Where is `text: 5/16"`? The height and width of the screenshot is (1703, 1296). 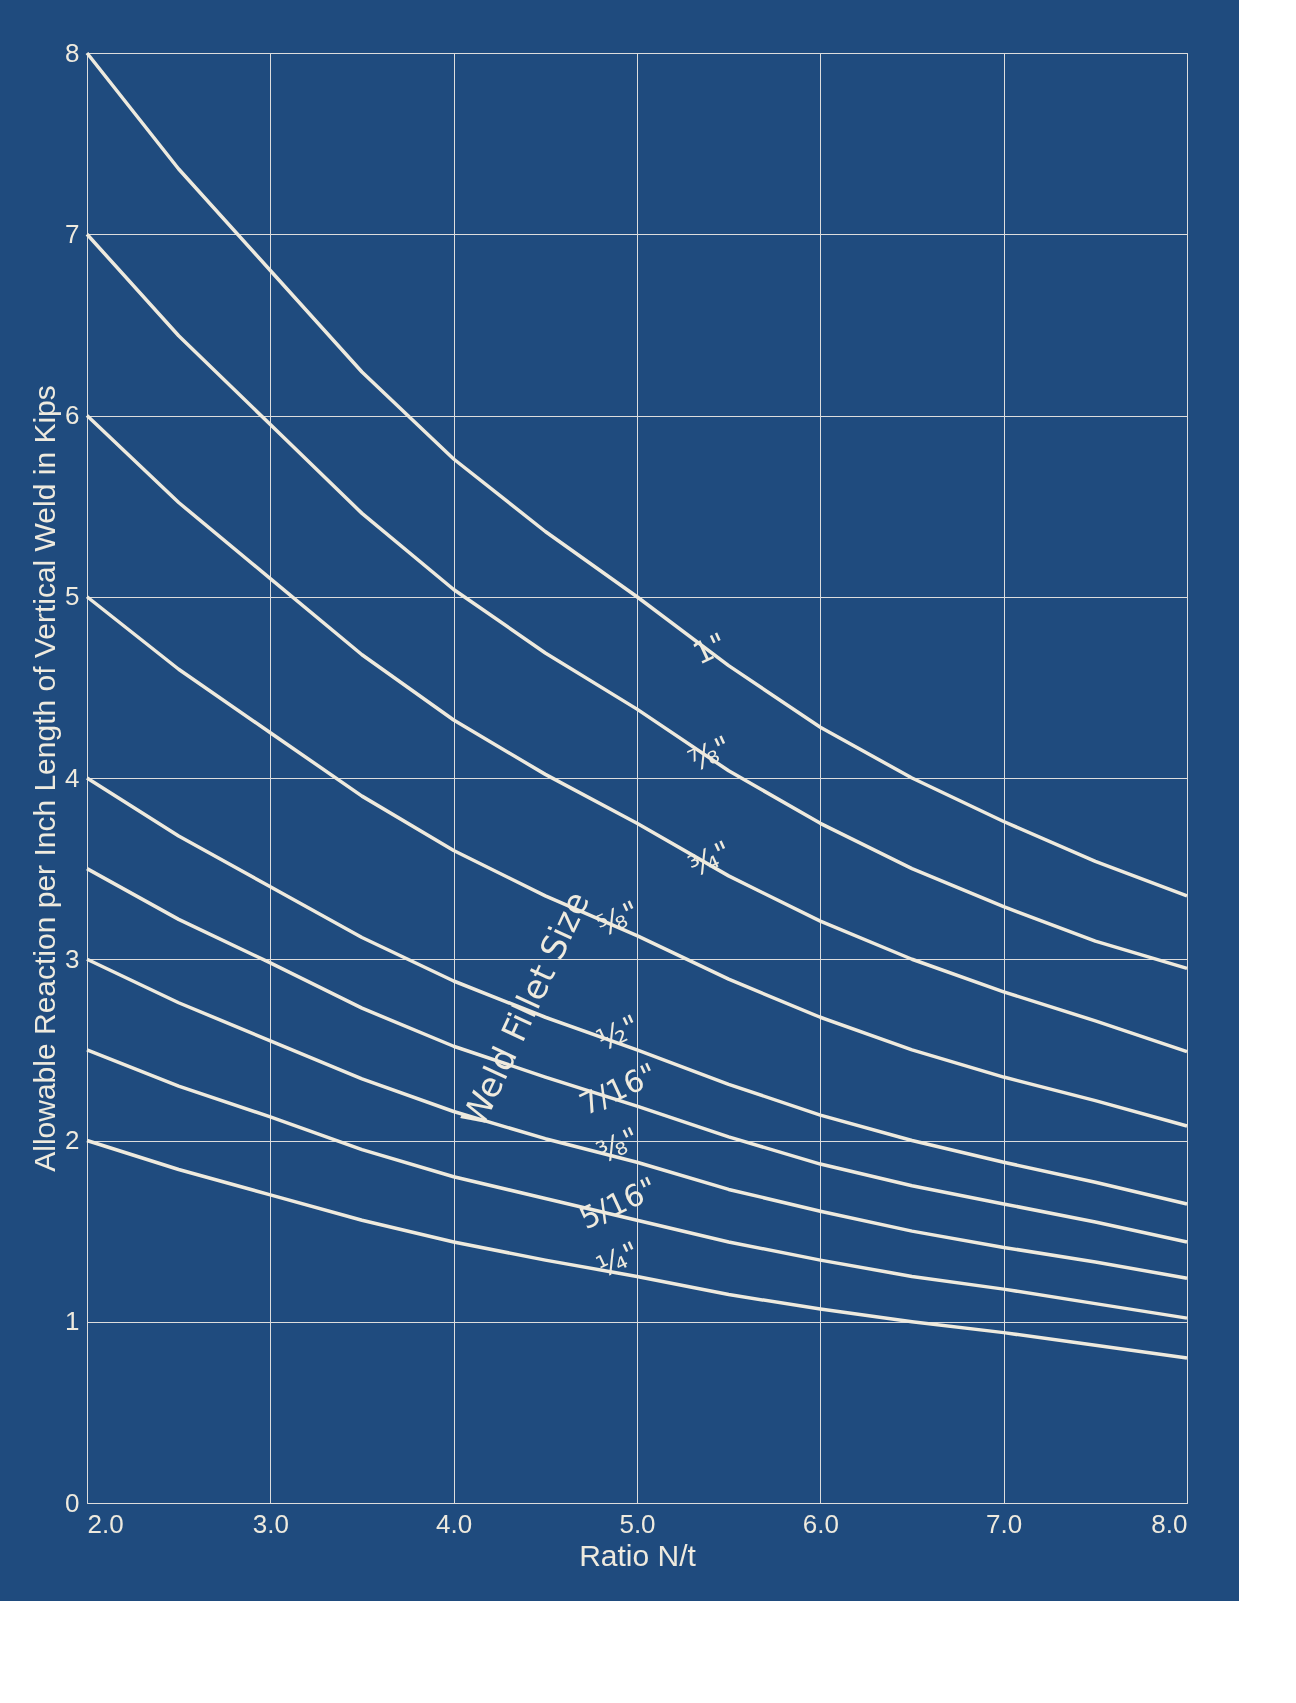
text: 5/16" is located at coordinates (618, 1203).